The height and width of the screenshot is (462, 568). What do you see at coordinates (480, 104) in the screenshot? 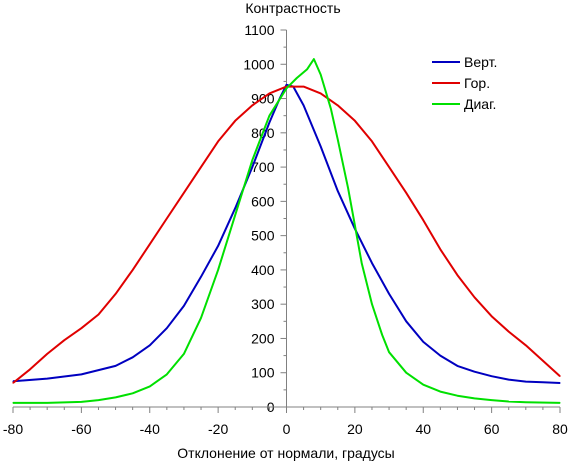
I see `legend-label: Диаг.` at bounding box center [480, 104].